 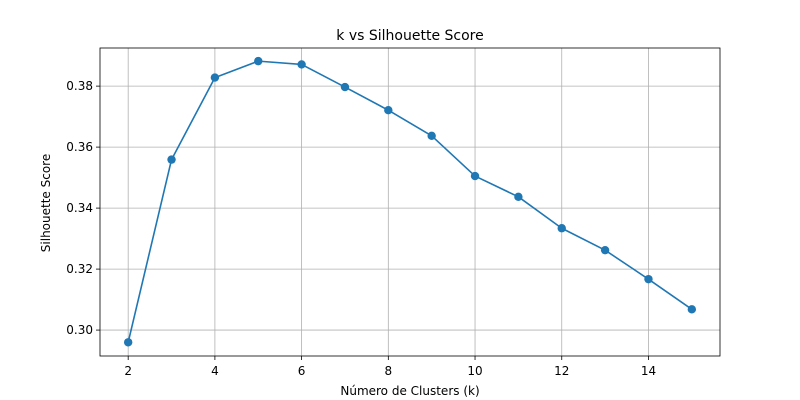 What do you see at coordinates (474, 371) in the screenshot?
I see `x-tick-label: 10` at bounding box center [474, 371].